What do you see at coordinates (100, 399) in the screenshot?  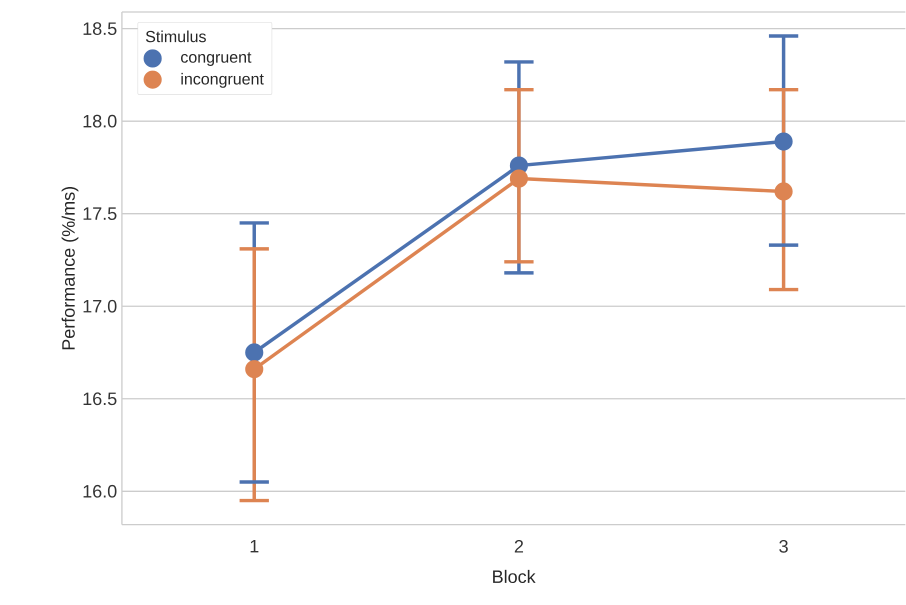 I see `y-tick-label: 16.5` at bounding box center [100, 399].